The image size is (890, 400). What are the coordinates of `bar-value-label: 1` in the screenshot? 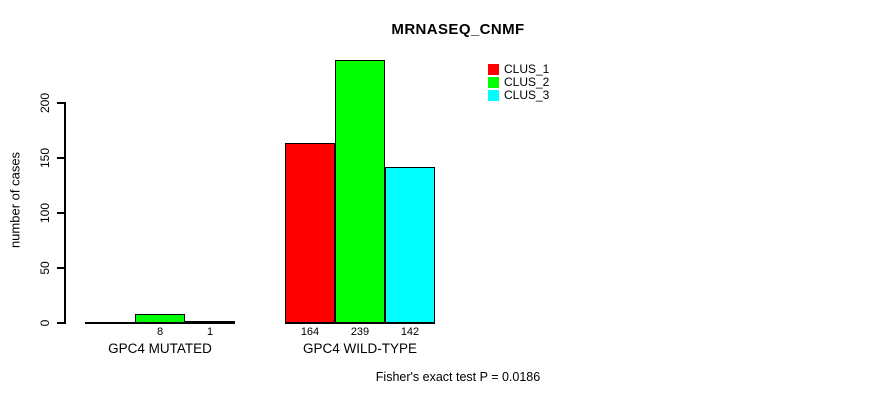 It's located at (210, 332).